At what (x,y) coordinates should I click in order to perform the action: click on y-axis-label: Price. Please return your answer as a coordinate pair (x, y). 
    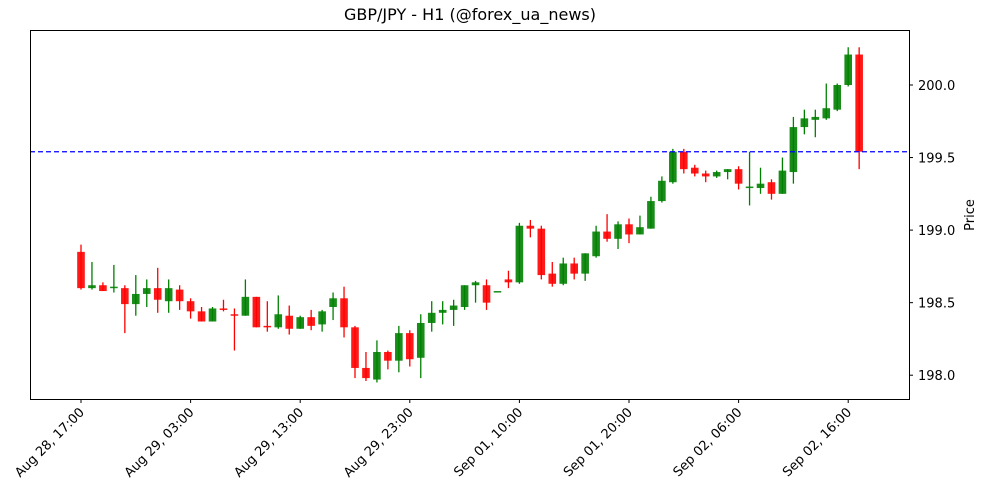
    Looking at the image, I should click on (970, 215).